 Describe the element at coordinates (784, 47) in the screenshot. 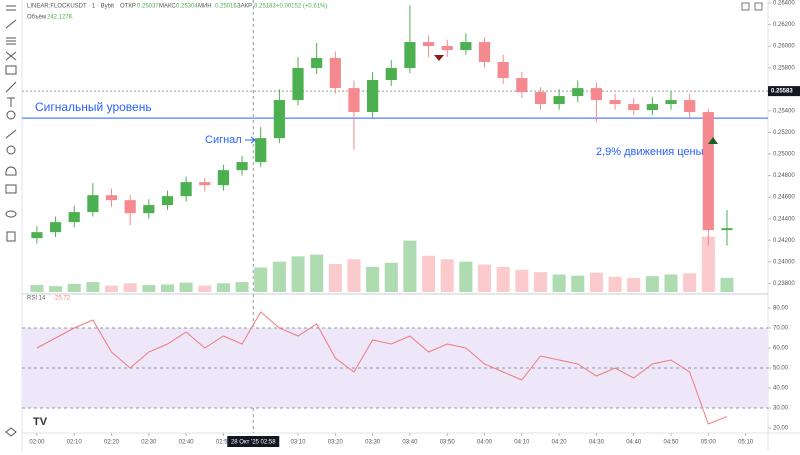

I see `y-tick-label: 0.26000` at that location.